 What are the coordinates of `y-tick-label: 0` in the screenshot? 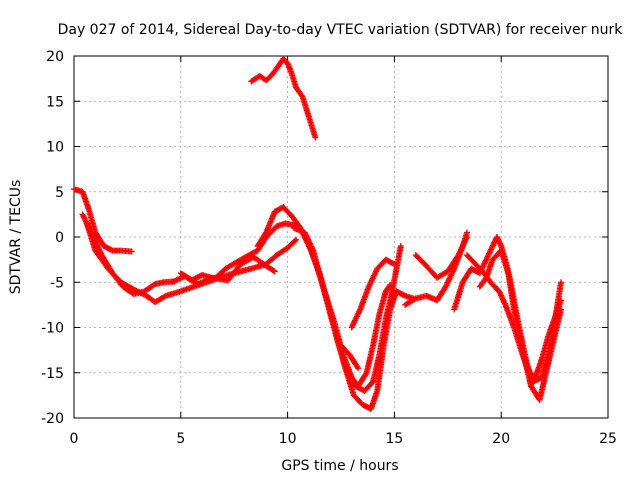 It's located at (59, 238).